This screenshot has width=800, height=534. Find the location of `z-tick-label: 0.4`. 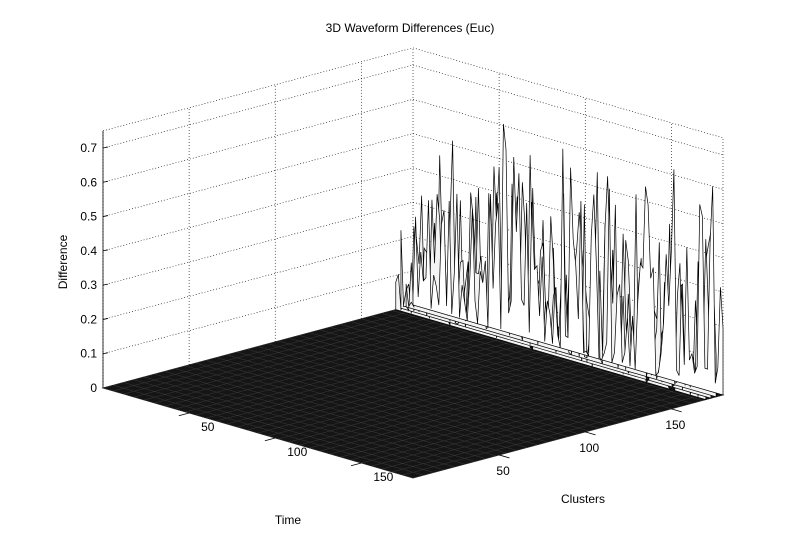

z-tick-label: 0.4 is located at coordinates (88, 251).